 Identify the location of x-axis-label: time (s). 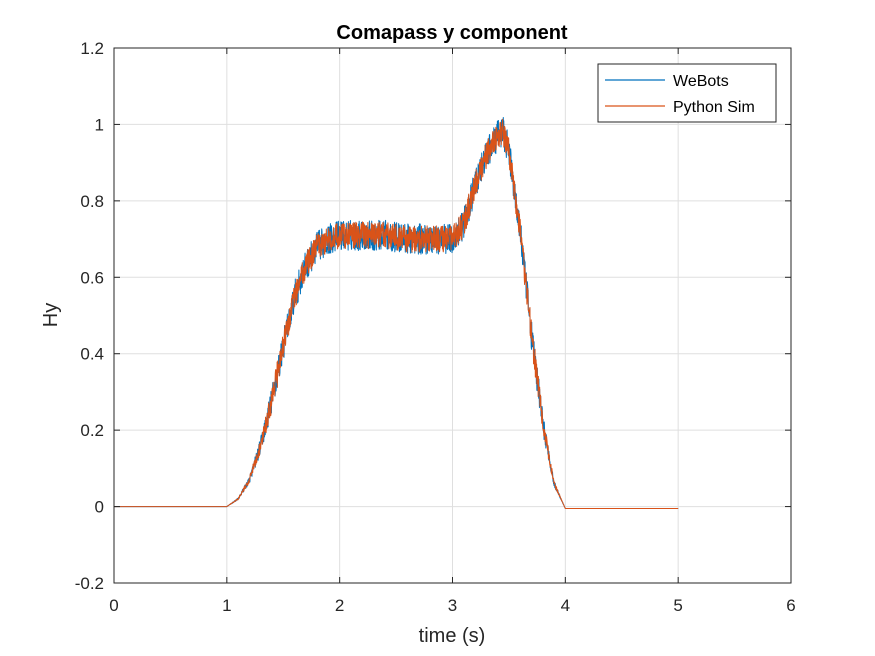
(452, 636).